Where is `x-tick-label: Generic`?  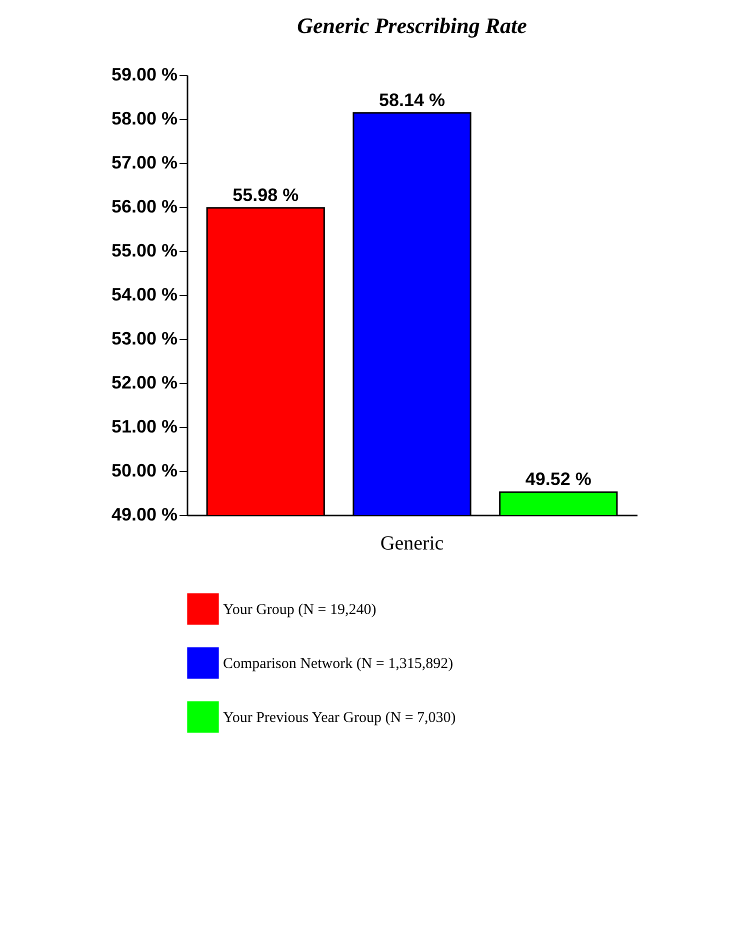
x-tick-label: Generic is located at coordinates (412, 543).